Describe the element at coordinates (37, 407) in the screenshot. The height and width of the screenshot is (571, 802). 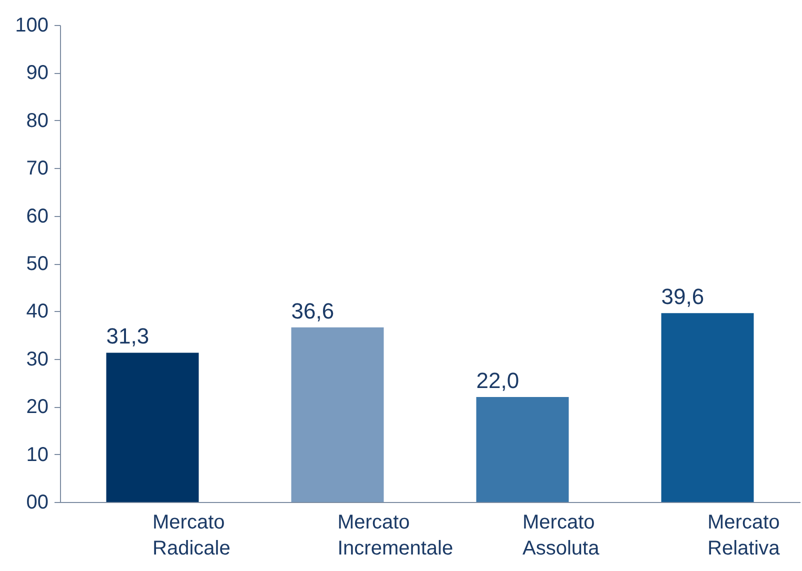
I see `y-tick-label: 20` at that location.